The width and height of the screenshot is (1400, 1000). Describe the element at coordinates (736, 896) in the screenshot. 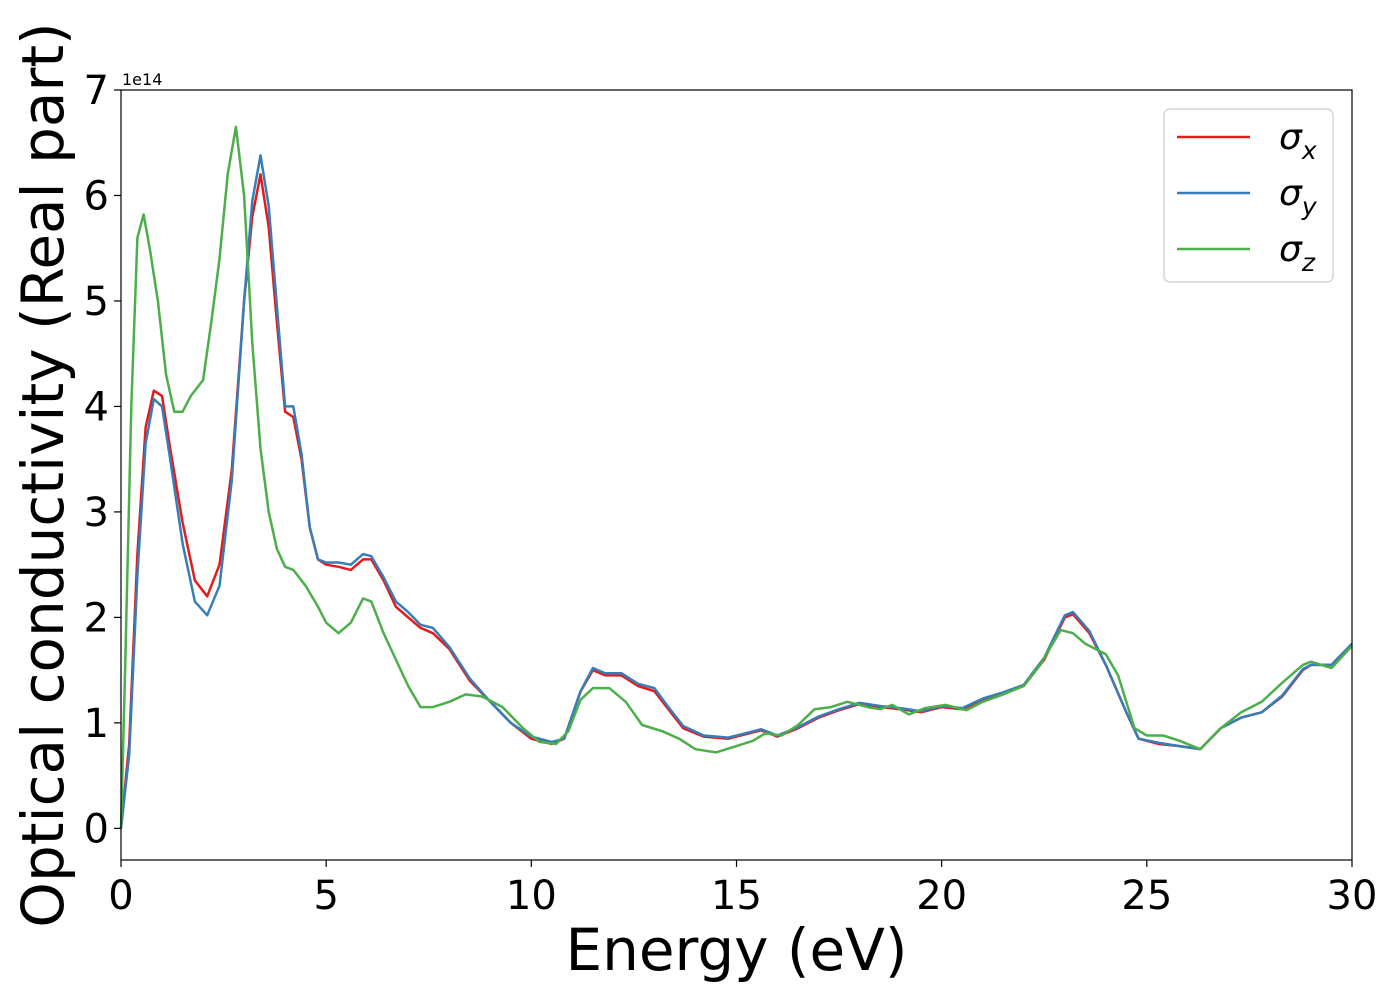

I see `x-tick-label: 15` at that location.